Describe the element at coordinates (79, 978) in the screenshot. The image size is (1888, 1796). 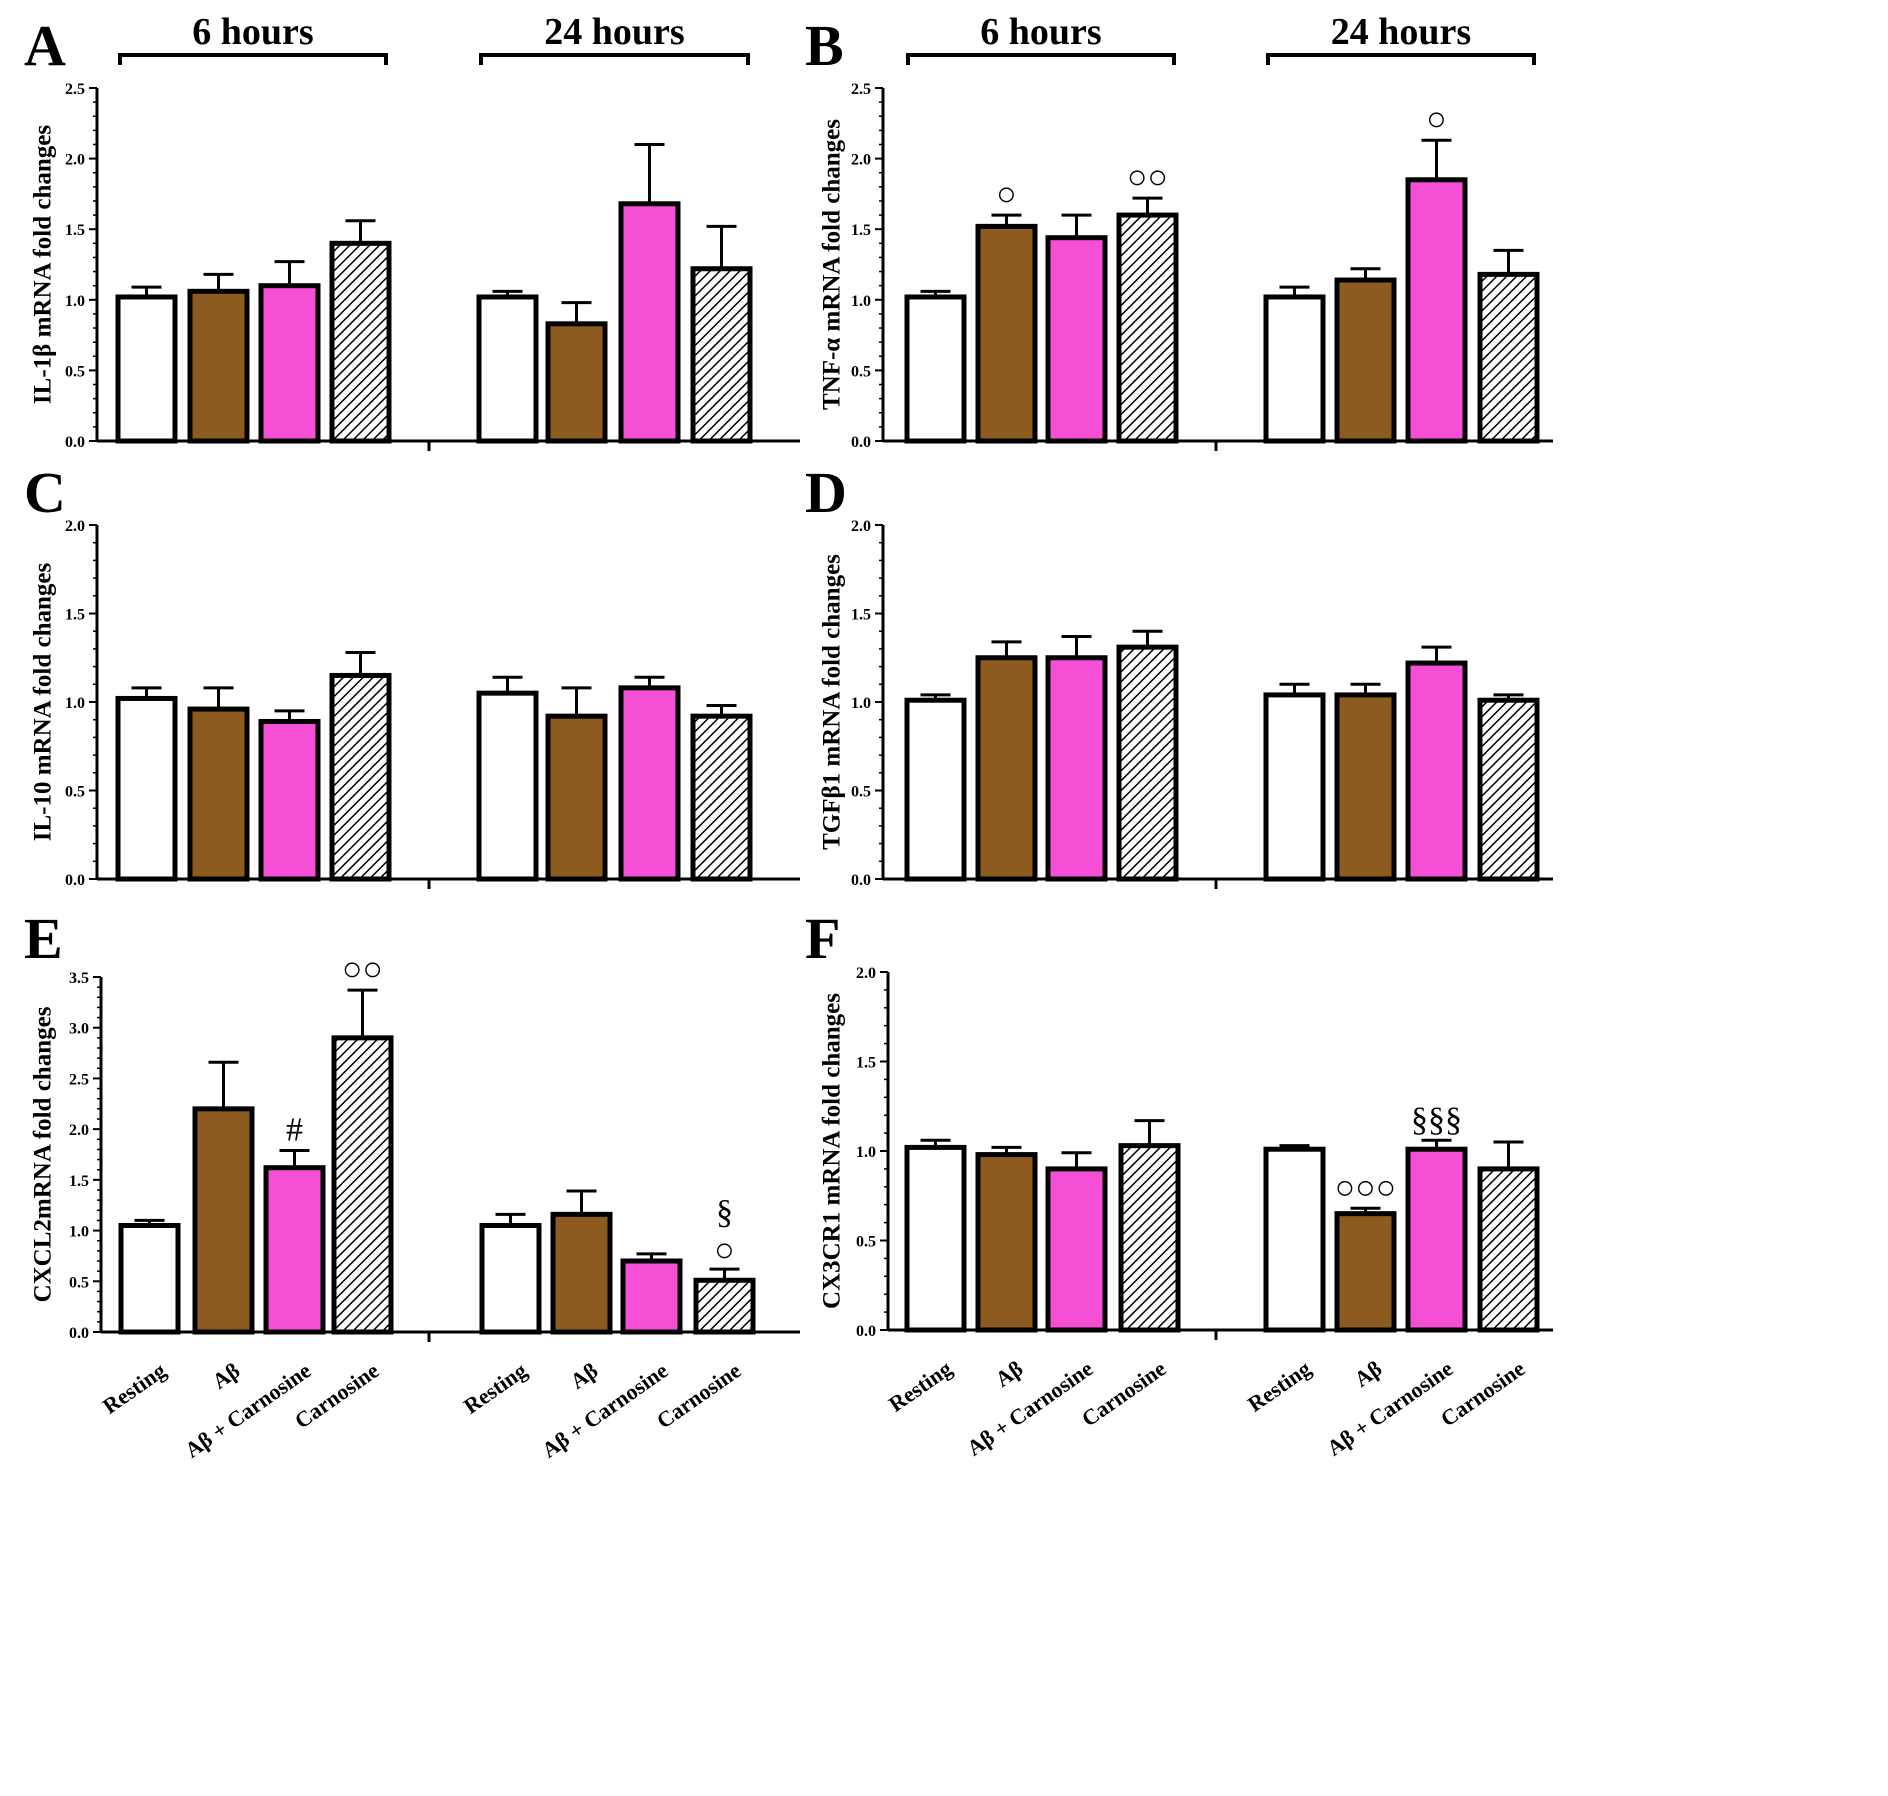
I see `y-tick-label: 3.5` at that location.